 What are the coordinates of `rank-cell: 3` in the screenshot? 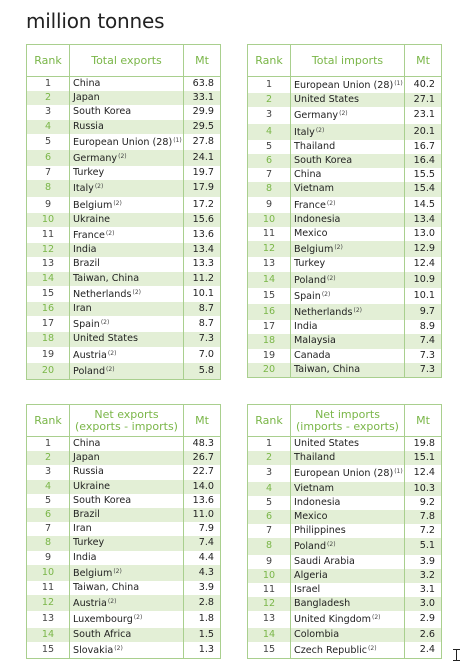 It's located at (48, 472).